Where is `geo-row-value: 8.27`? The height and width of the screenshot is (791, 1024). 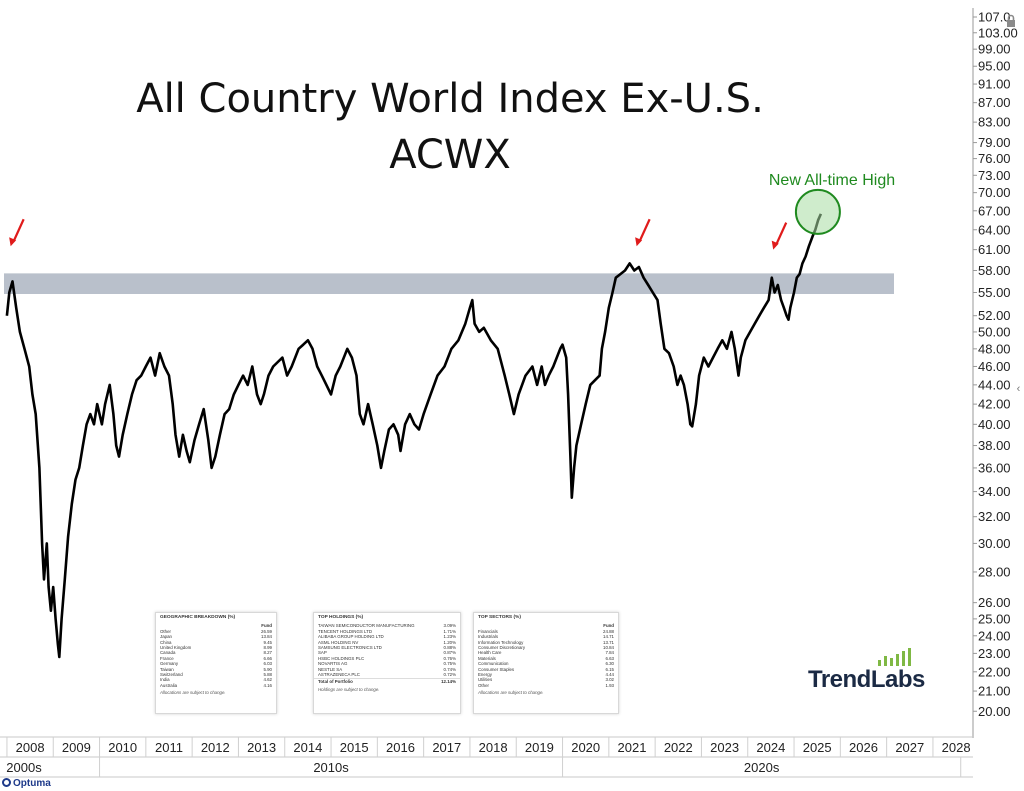
geo-row-value: 8.27 is located at coordinates (267, 653).